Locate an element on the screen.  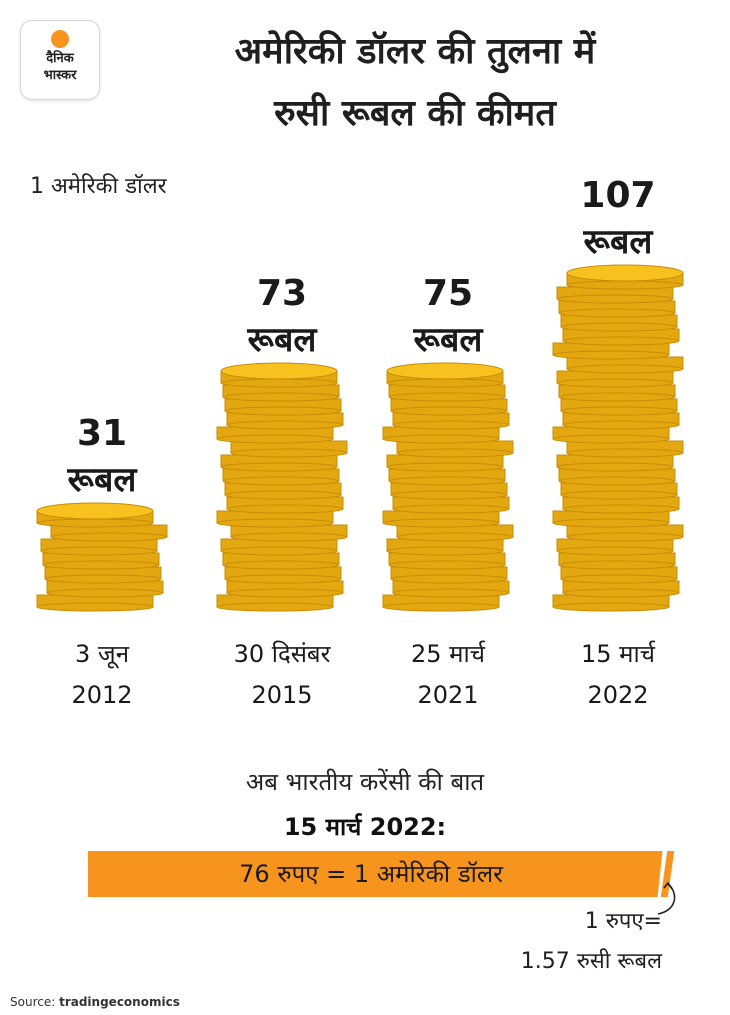
conversion-line2: 1.57 रुसी रूबल is located at coordinates (591, 961).